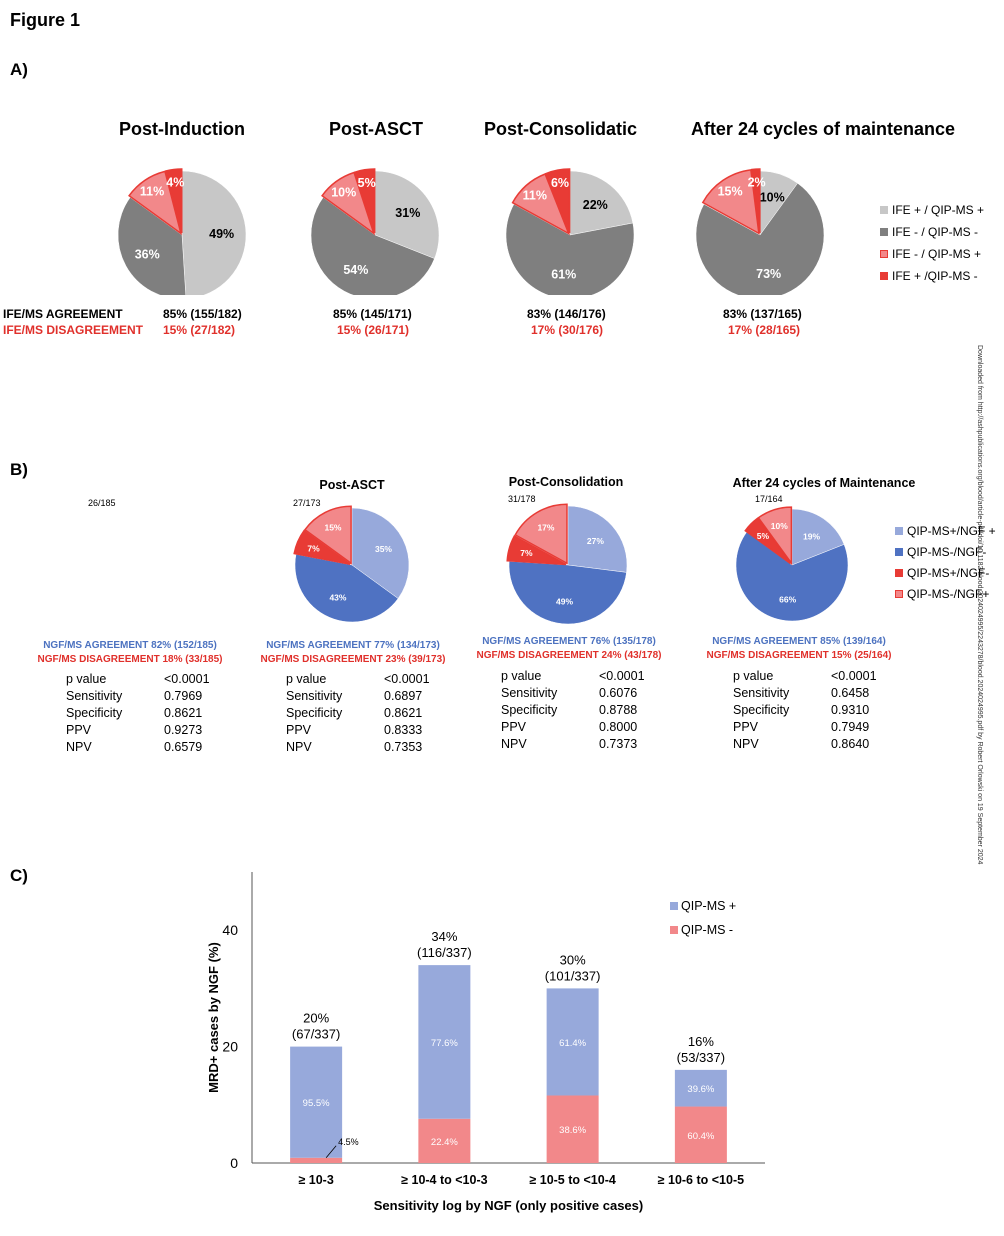  What do you see at coordinates (352, 485) in the screenshot?
I see `pie-b2-title: Post-ASCT` at bounding box center [352, 485].